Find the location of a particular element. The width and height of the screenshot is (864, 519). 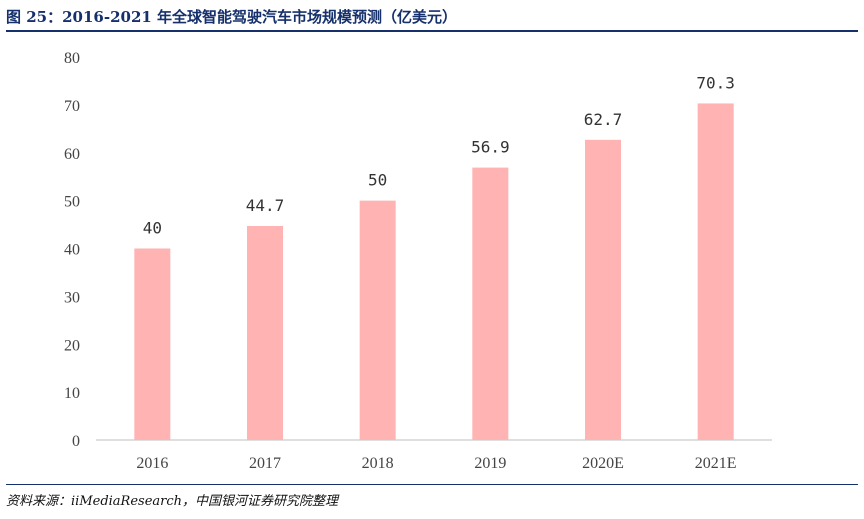

y-axis-ticks: 0 10 20 30 40 50 60 70 80 is located at coordinates (72, 250).